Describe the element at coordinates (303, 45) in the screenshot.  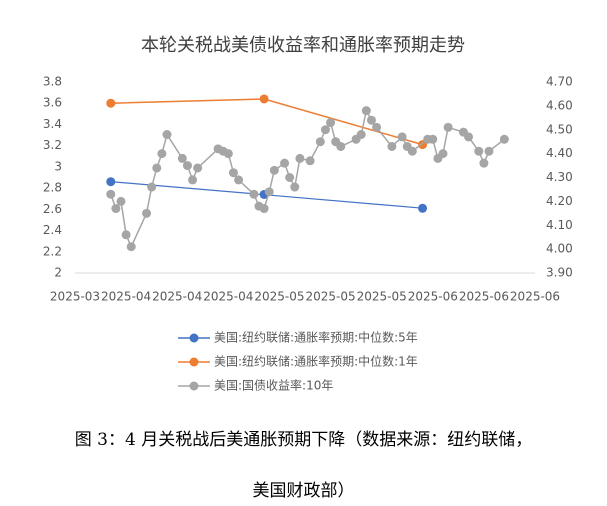
I see `chart-title: 本轮关税战美债收益率和通胀率预期走势` at that location.